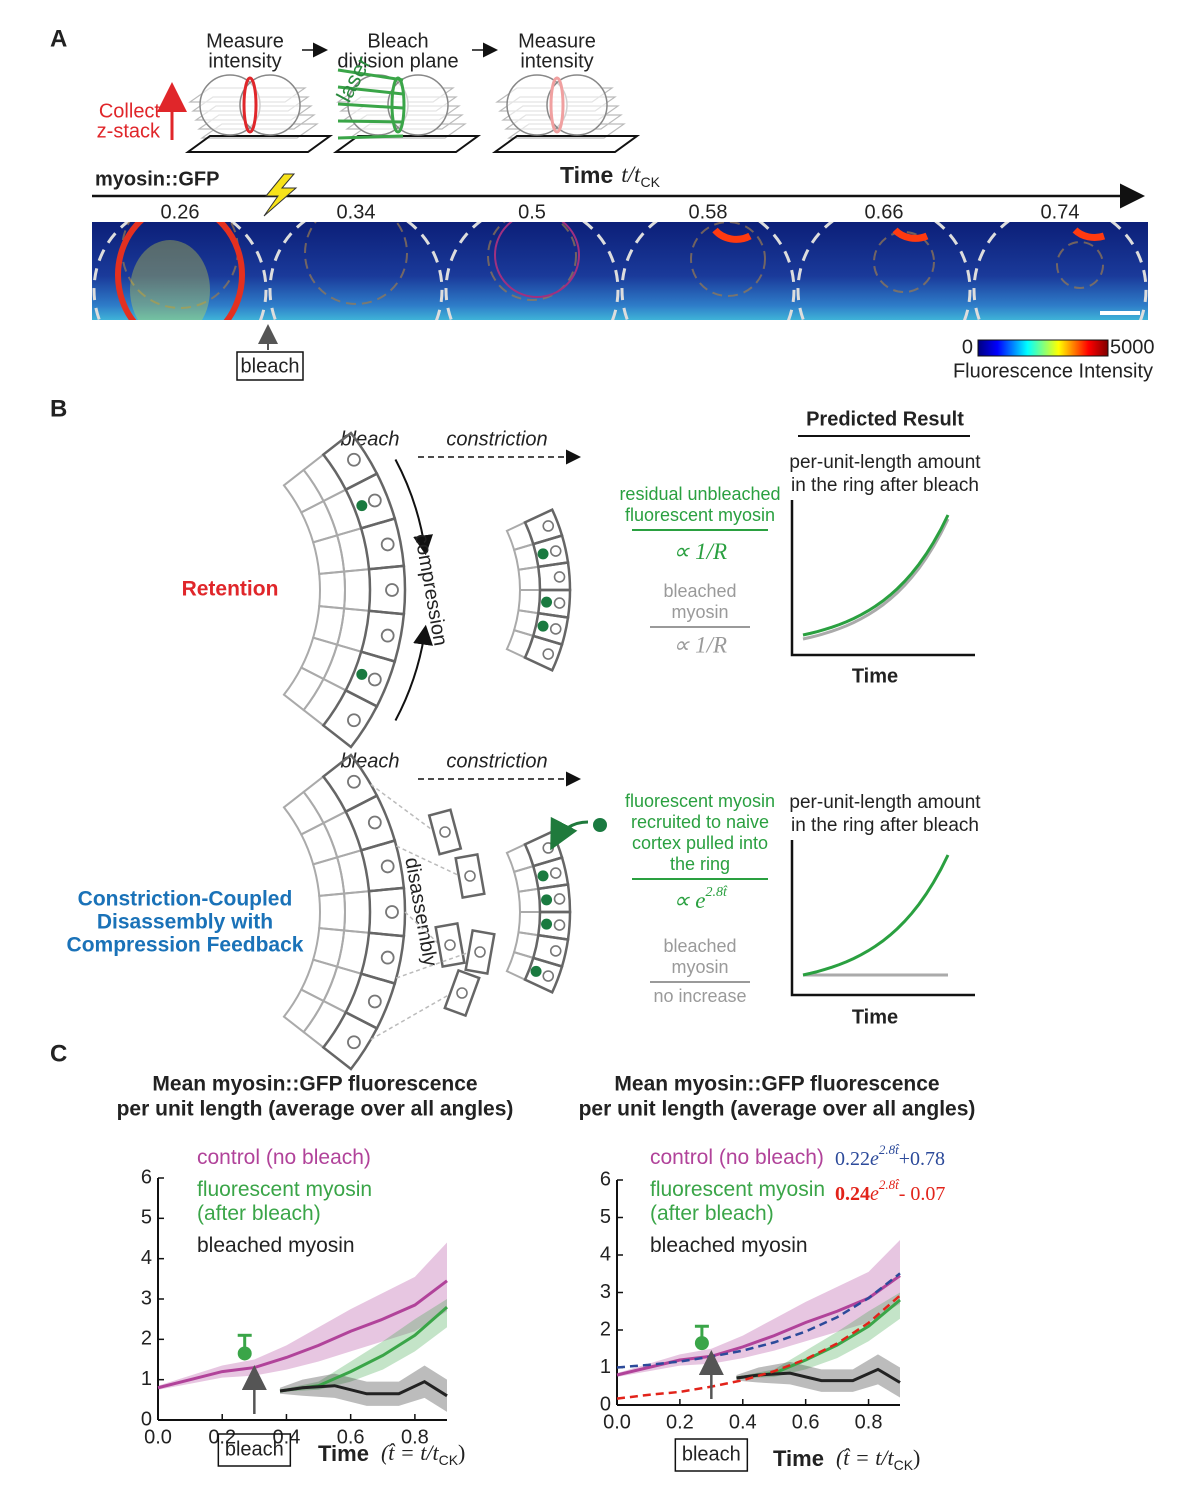  I want to click on model-name: Retention, so click(230, 589).